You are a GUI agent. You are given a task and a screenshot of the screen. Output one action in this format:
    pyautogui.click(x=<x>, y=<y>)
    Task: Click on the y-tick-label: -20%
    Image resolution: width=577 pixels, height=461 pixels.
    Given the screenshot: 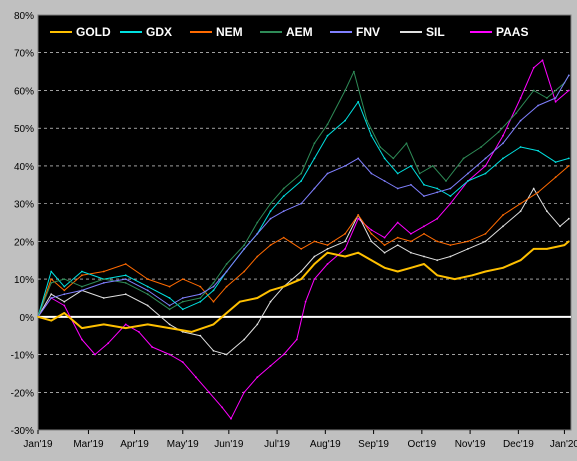 What is the action you would take?
    pyautogui.click(x=22, y=393)
    